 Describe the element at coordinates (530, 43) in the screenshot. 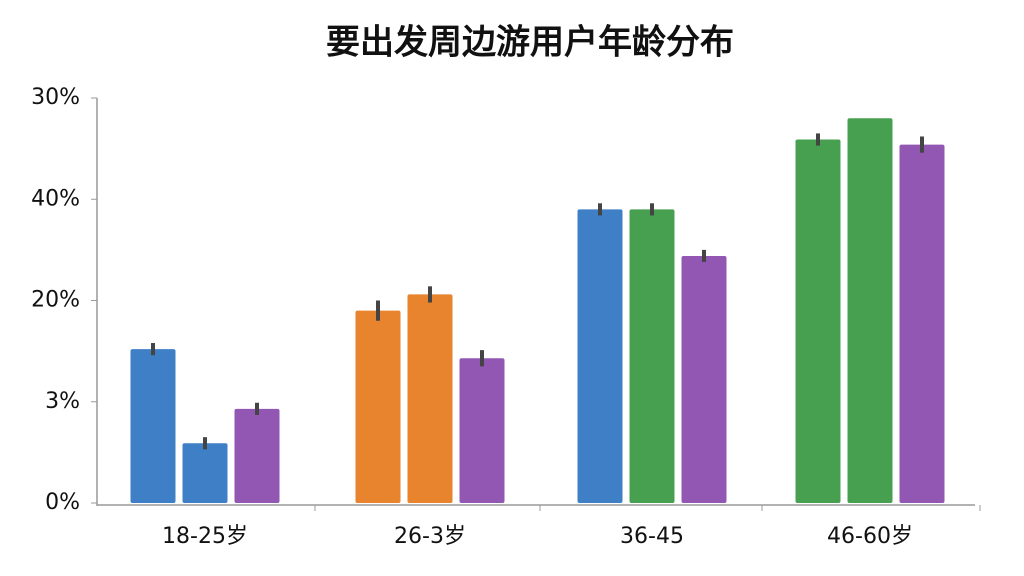

I see `chart-title: 要出发周边游用户年龄分布` at that location.